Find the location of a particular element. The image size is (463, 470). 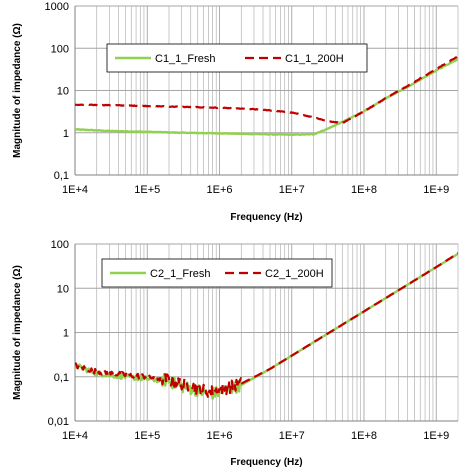

legend-label: C1_1_Fresh is located at coordinates (185, 59).